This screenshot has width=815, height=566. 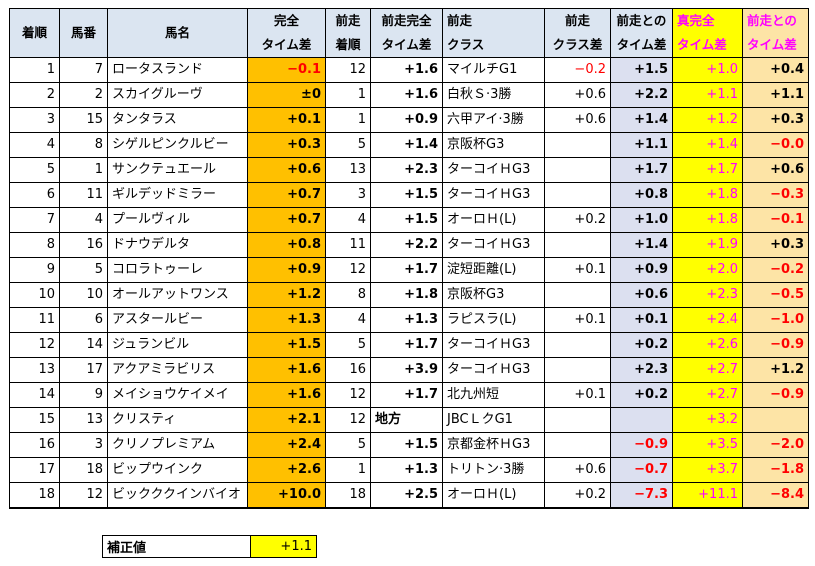 I want to click on cell-rank: 13, so click(x=34, y=370).